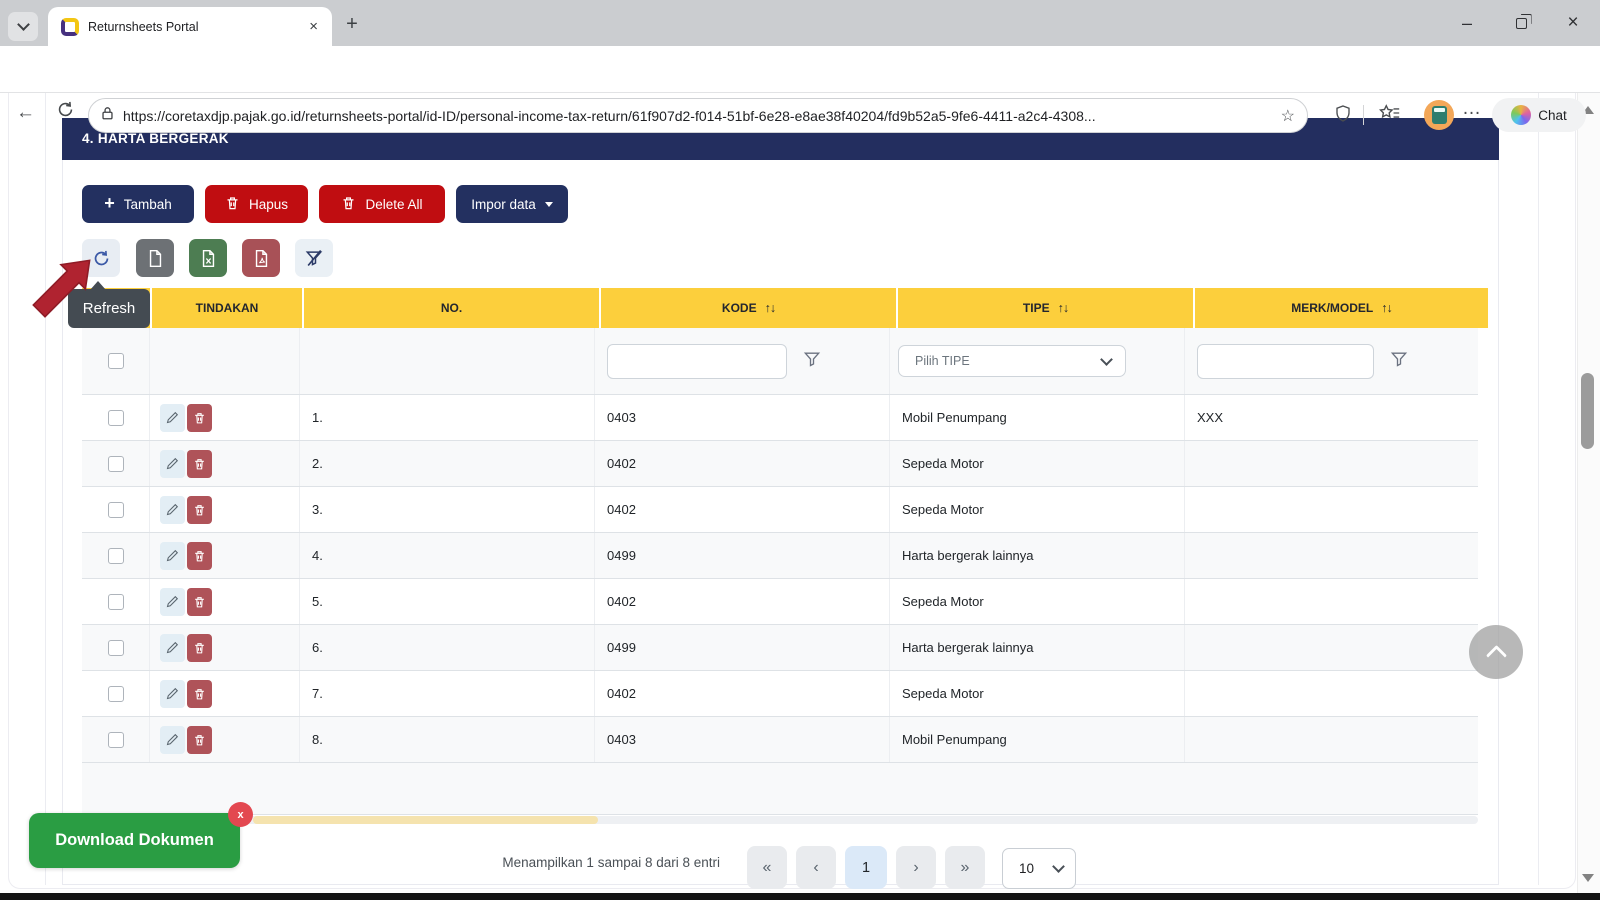 This screenshot has height=900, width=1600. I want to click on excel-file-icon, so click(208, 258).